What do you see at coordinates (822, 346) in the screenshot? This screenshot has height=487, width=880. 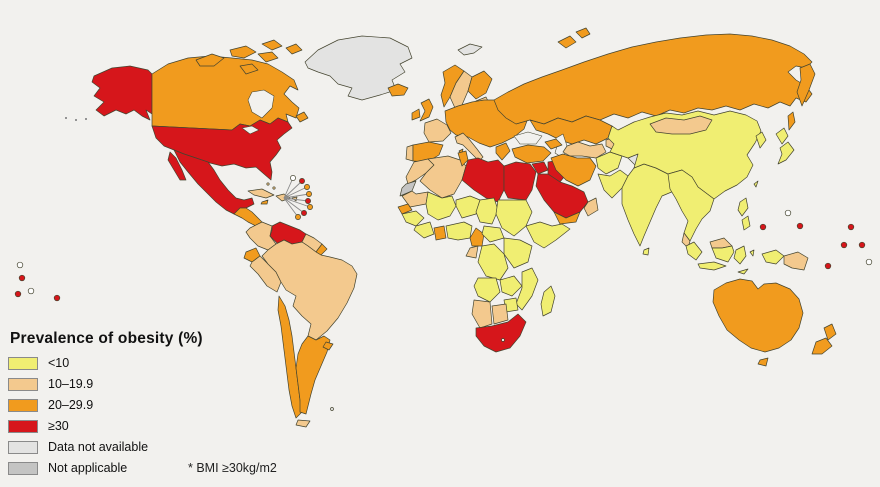 I see `region-new-zealand-south` at bounding box center [822, 346].